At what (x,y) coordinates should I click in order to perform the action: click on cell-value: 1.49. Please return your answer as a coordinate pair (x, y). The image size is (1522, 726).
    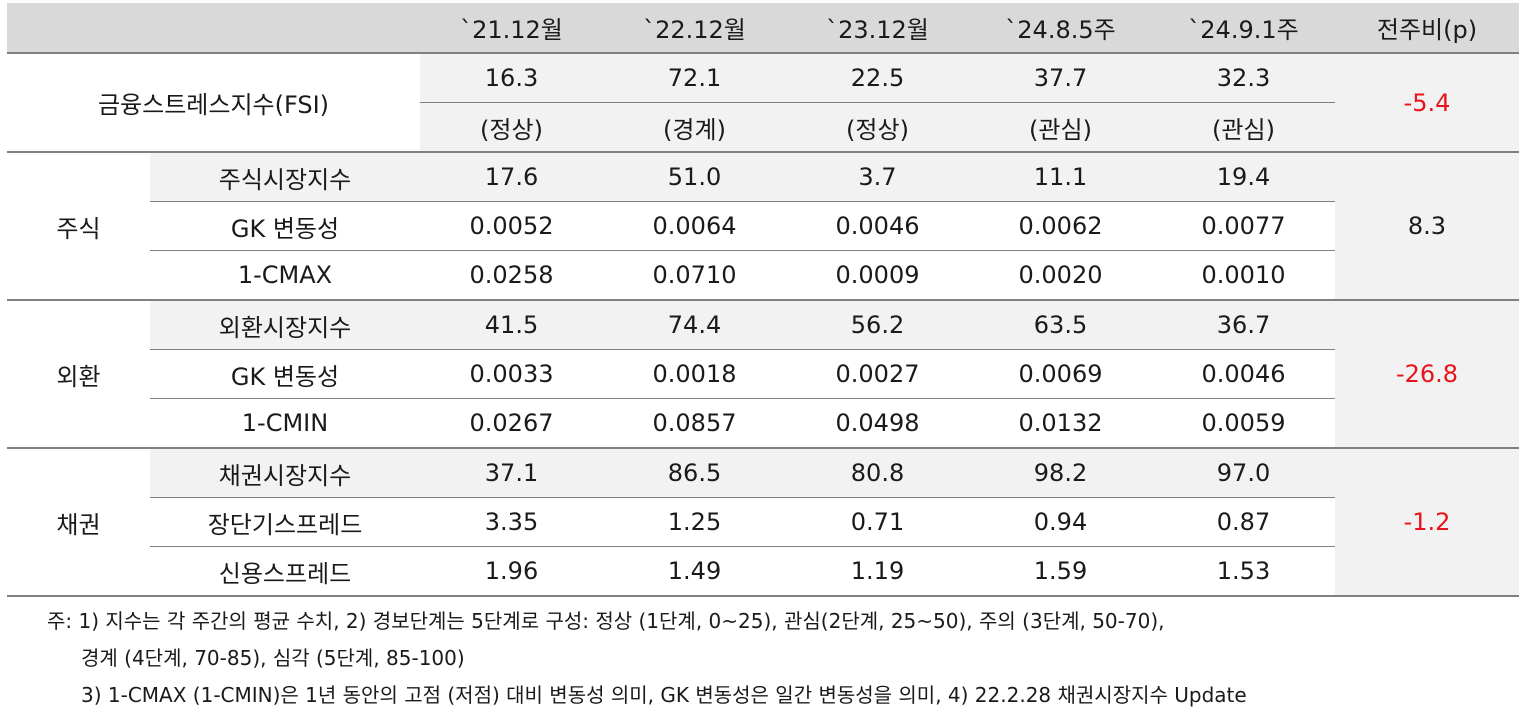
    Looking at the image, I should click on (694, 571).